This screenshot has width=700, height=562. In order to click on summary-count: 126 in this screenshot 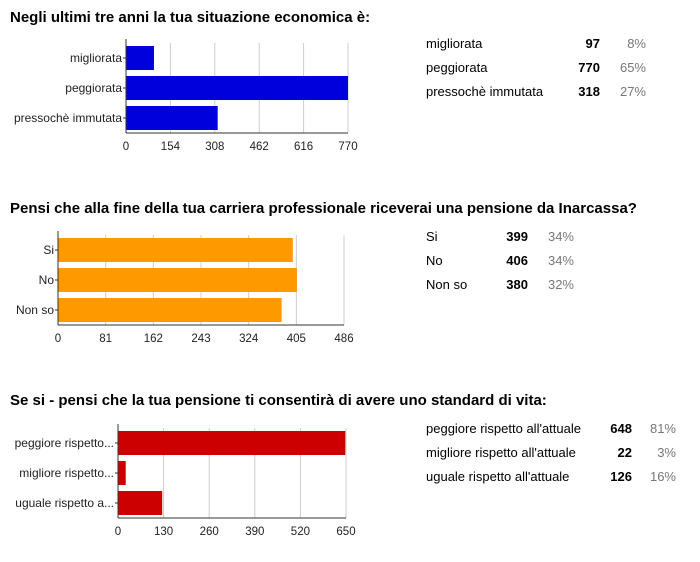, I will do `click(621, 476)`.